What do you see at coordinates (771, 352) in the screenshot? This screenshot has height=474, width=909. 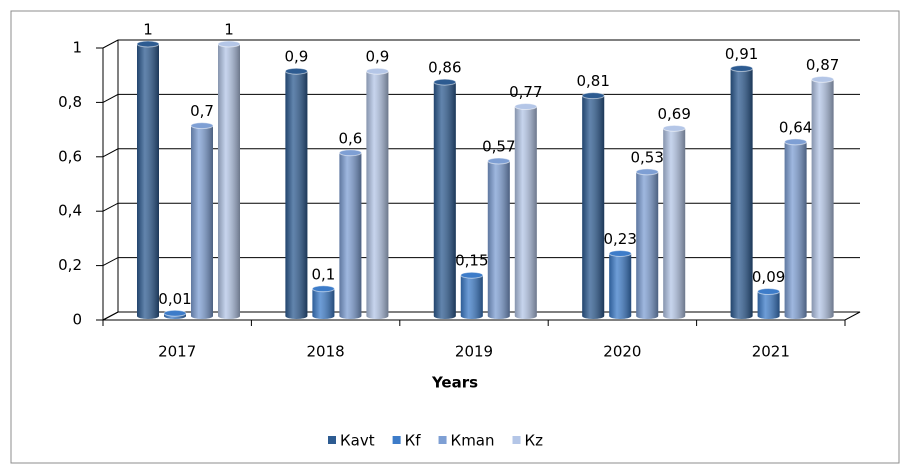 I see `x-tick-label: 2021` at bounding box center [771, 352].